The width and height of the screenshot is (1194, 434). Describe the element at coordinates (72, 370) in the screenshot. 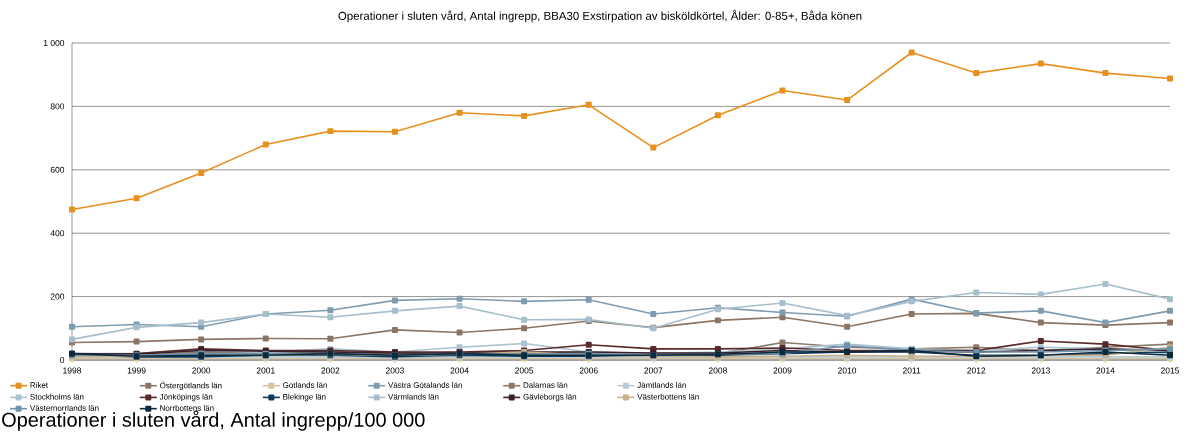

I see `x-tick-label: 1998` at that location.